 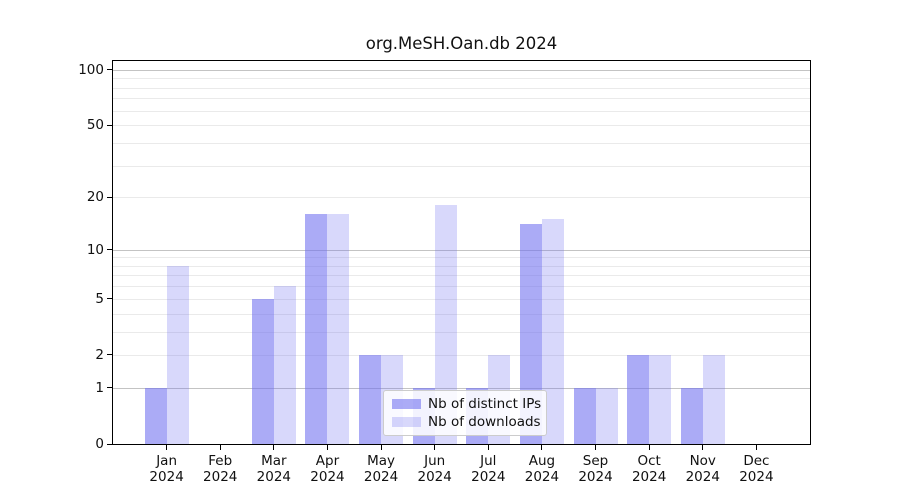 I want to click on legend-item-distinct-ips: Nb of distinct IPs, so click(x=467, y=404).